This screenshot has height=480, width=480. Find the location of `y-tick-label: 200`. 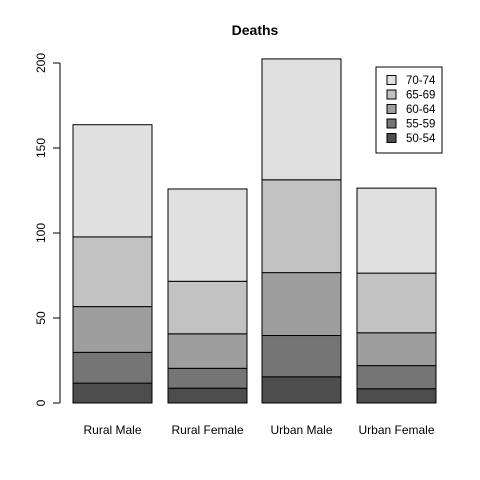

y-tick-label: 200 is located at coordinates (41, 63).